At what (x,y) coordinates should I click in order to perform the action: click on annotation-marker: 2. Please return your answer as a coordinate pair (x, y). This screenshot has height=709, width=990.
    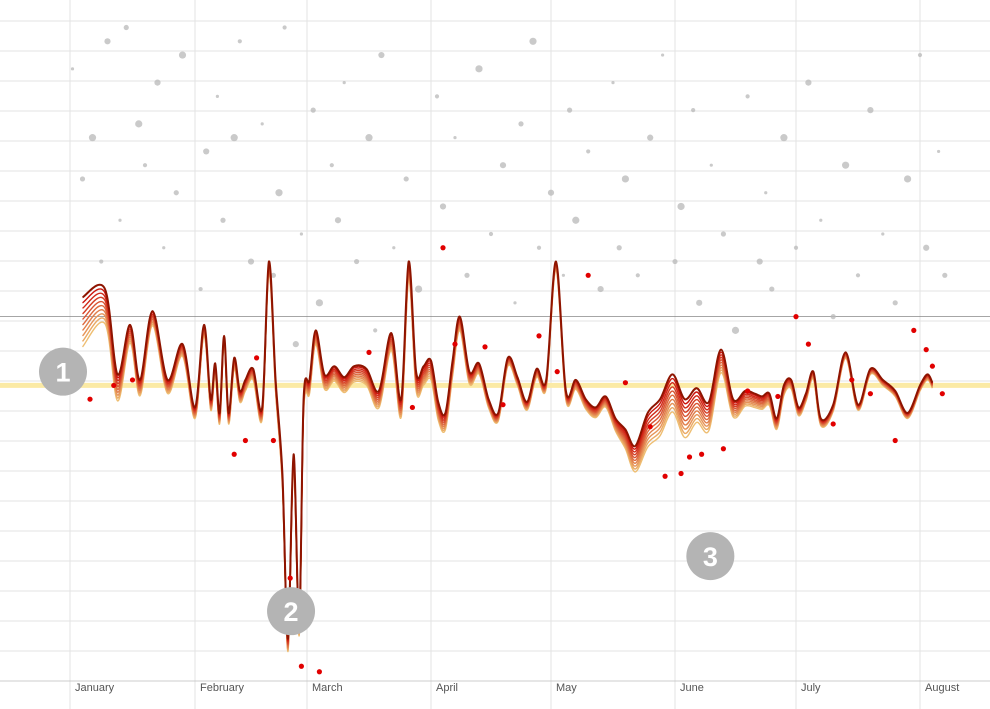
    Looking at the image, I should click on (291, 611).